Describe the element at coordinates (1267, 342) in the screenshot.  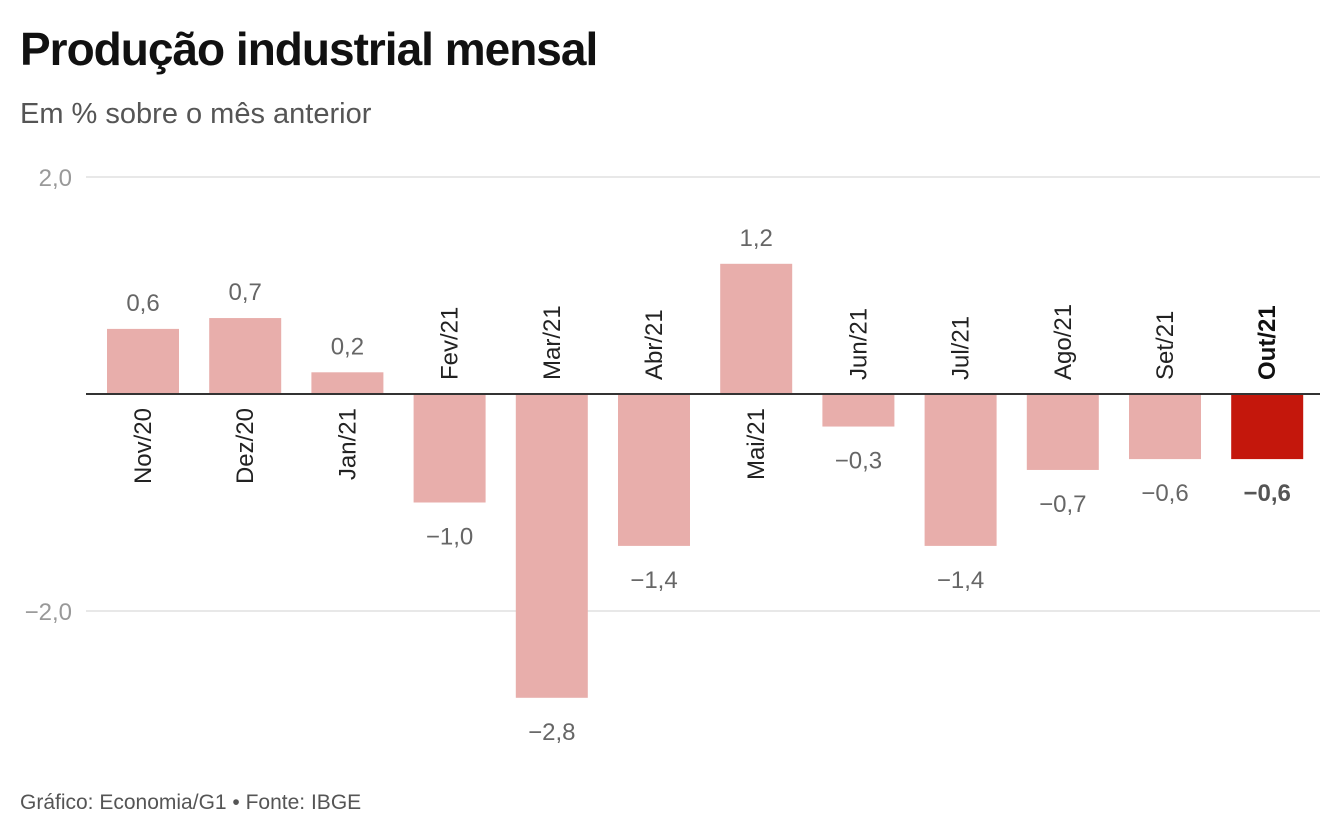
I see `category-label: Out/21` at that location.